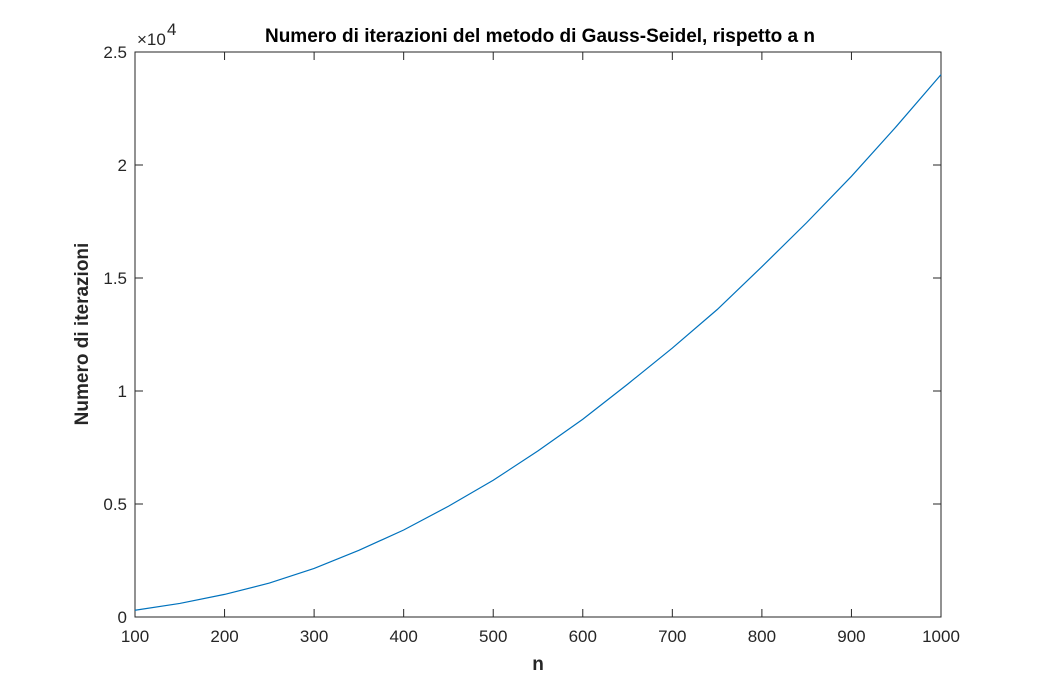 The height and width of the screenshot is (693, 1040). I want to click on x-tick-label: 900, so click(851, 636).